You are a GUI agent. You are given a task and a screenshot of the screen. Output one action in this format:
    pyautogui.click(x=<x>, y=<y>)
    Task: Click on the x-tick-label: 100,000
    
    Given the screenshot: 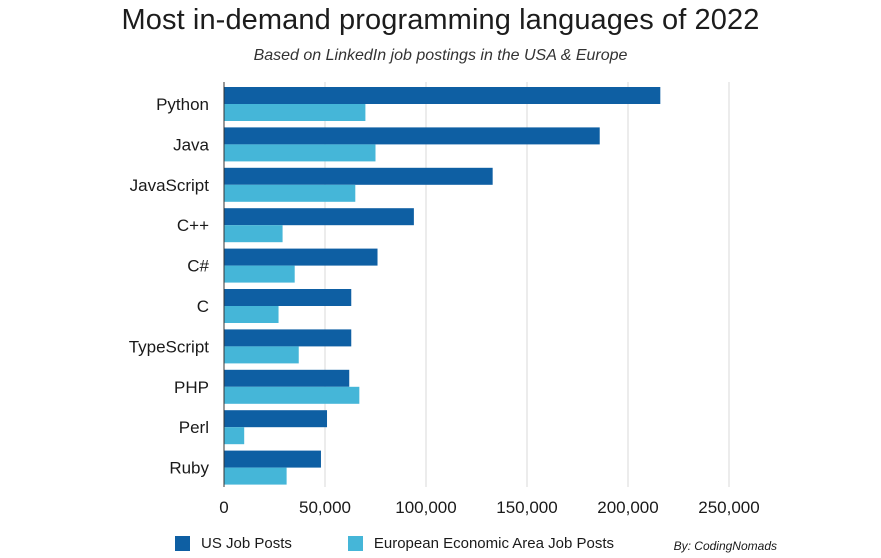 What is the action you would take?
    pyautogui.click(x=425, y=507)
    